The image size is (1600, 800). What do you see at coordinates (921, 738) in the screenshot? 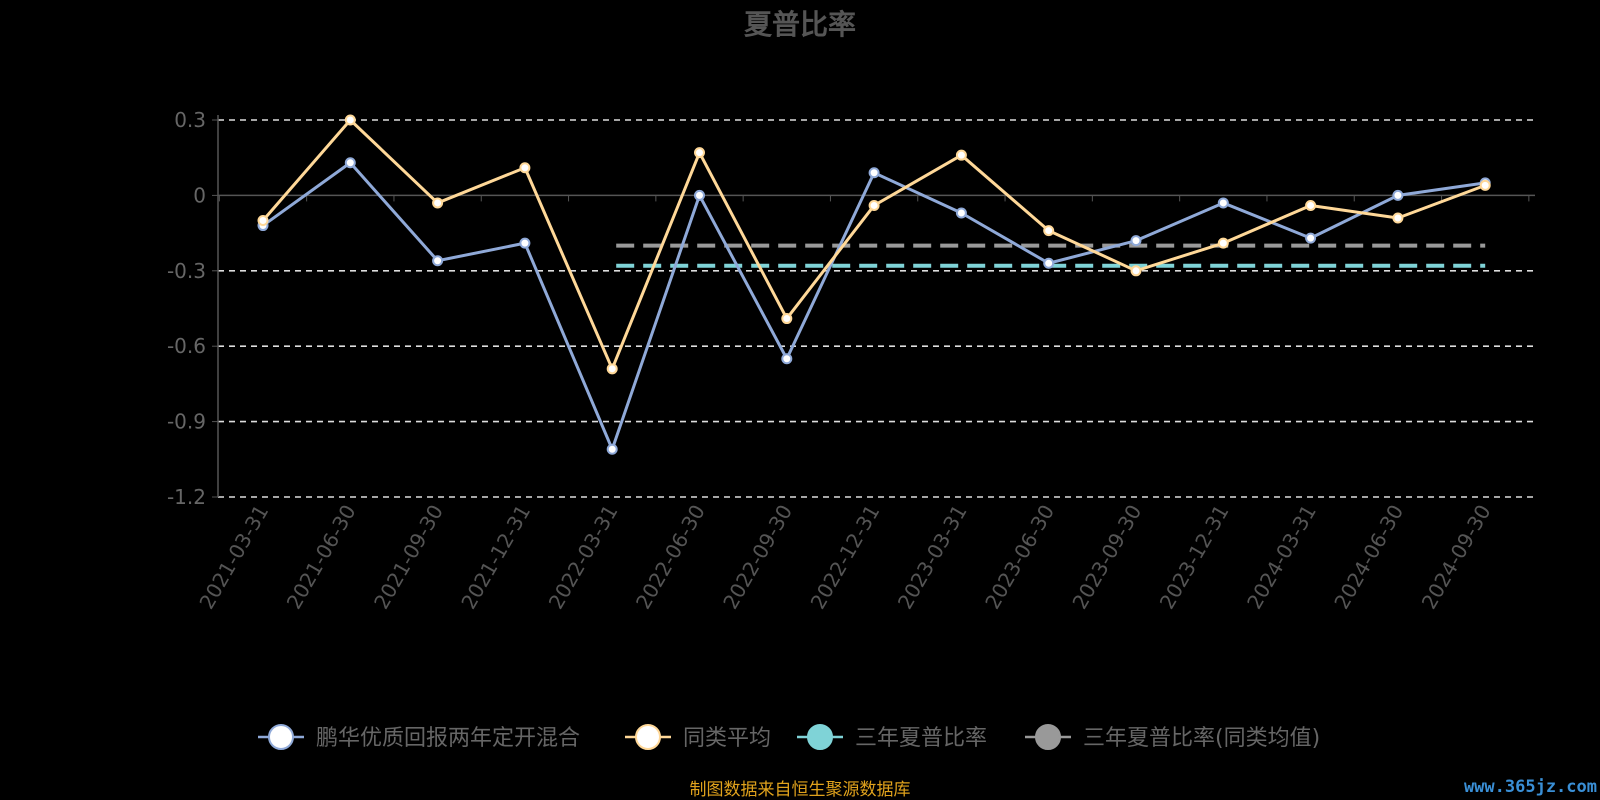
I see `legend-label: 三年夏普比率` at bounding box center [921, 738].